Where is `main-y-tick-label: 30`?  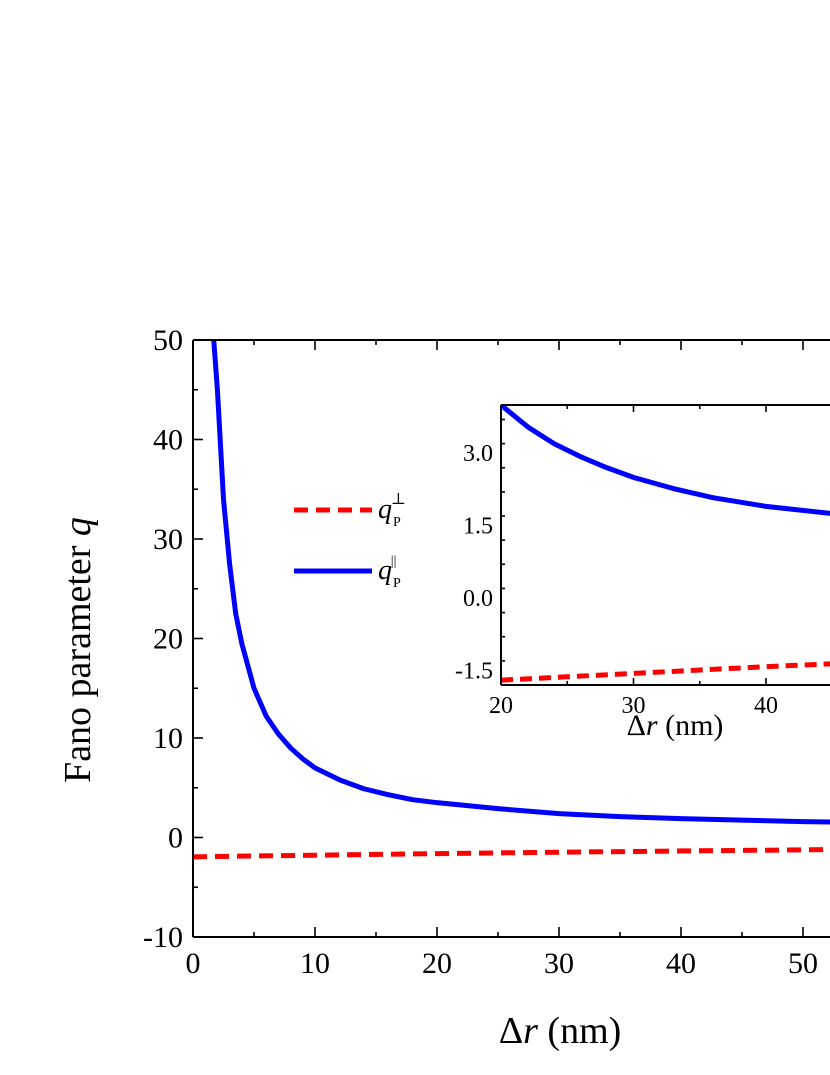
main-y-tick-label: 30 is located at coordinates (168, 539).